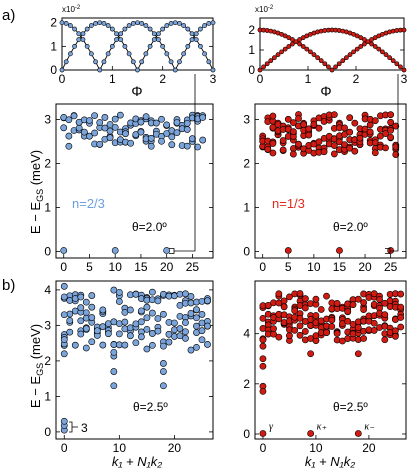 The width and height of the screenshot is (416, 474). What do you see at coordinates (271, 426) in the screenshot?
I see `legend-label: γ` at bounding box center [271, 426].